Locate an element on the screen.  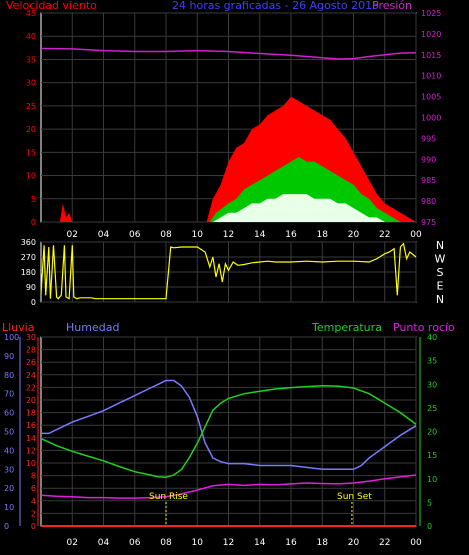
temperature-y-tick-label: 30 is located at coordinates (432, 384).